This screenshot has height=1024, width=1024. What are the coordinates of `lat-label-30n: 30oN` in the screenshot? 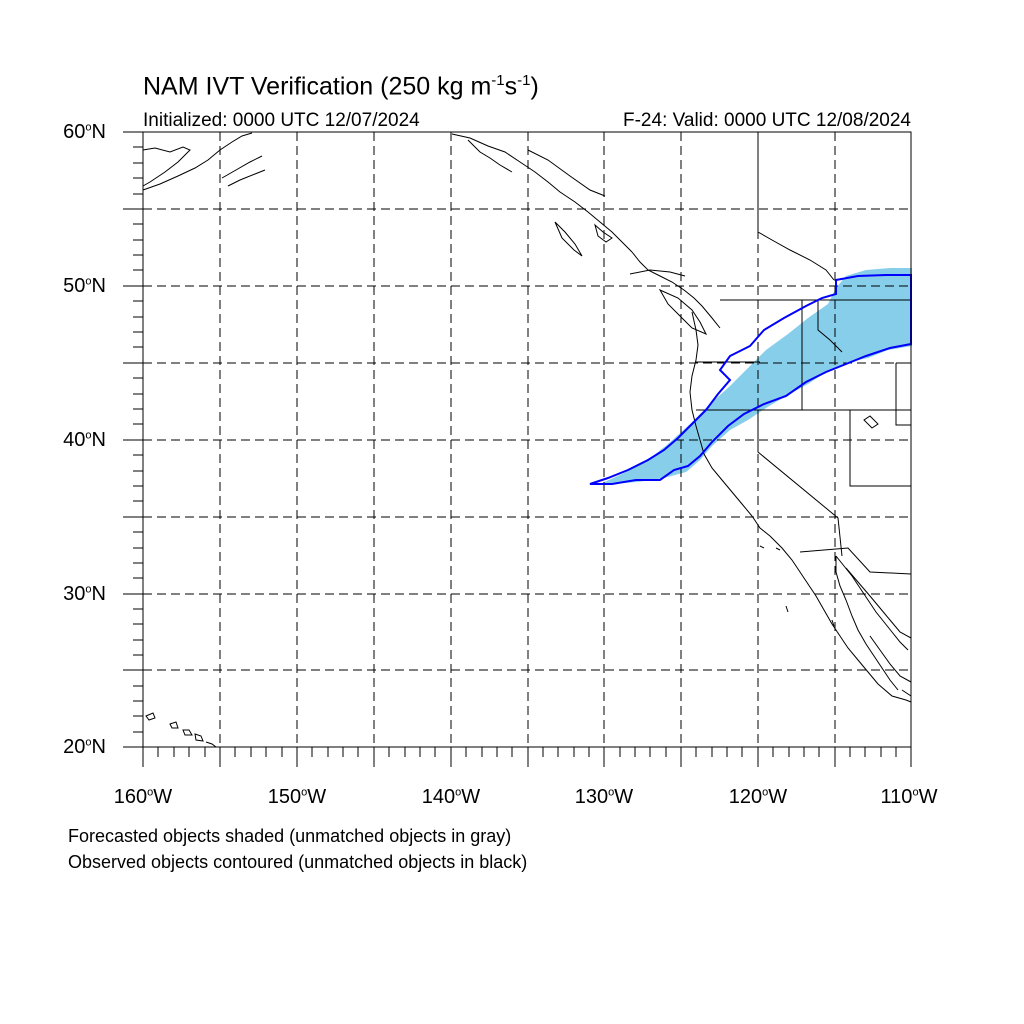 It's located at (84, 594).